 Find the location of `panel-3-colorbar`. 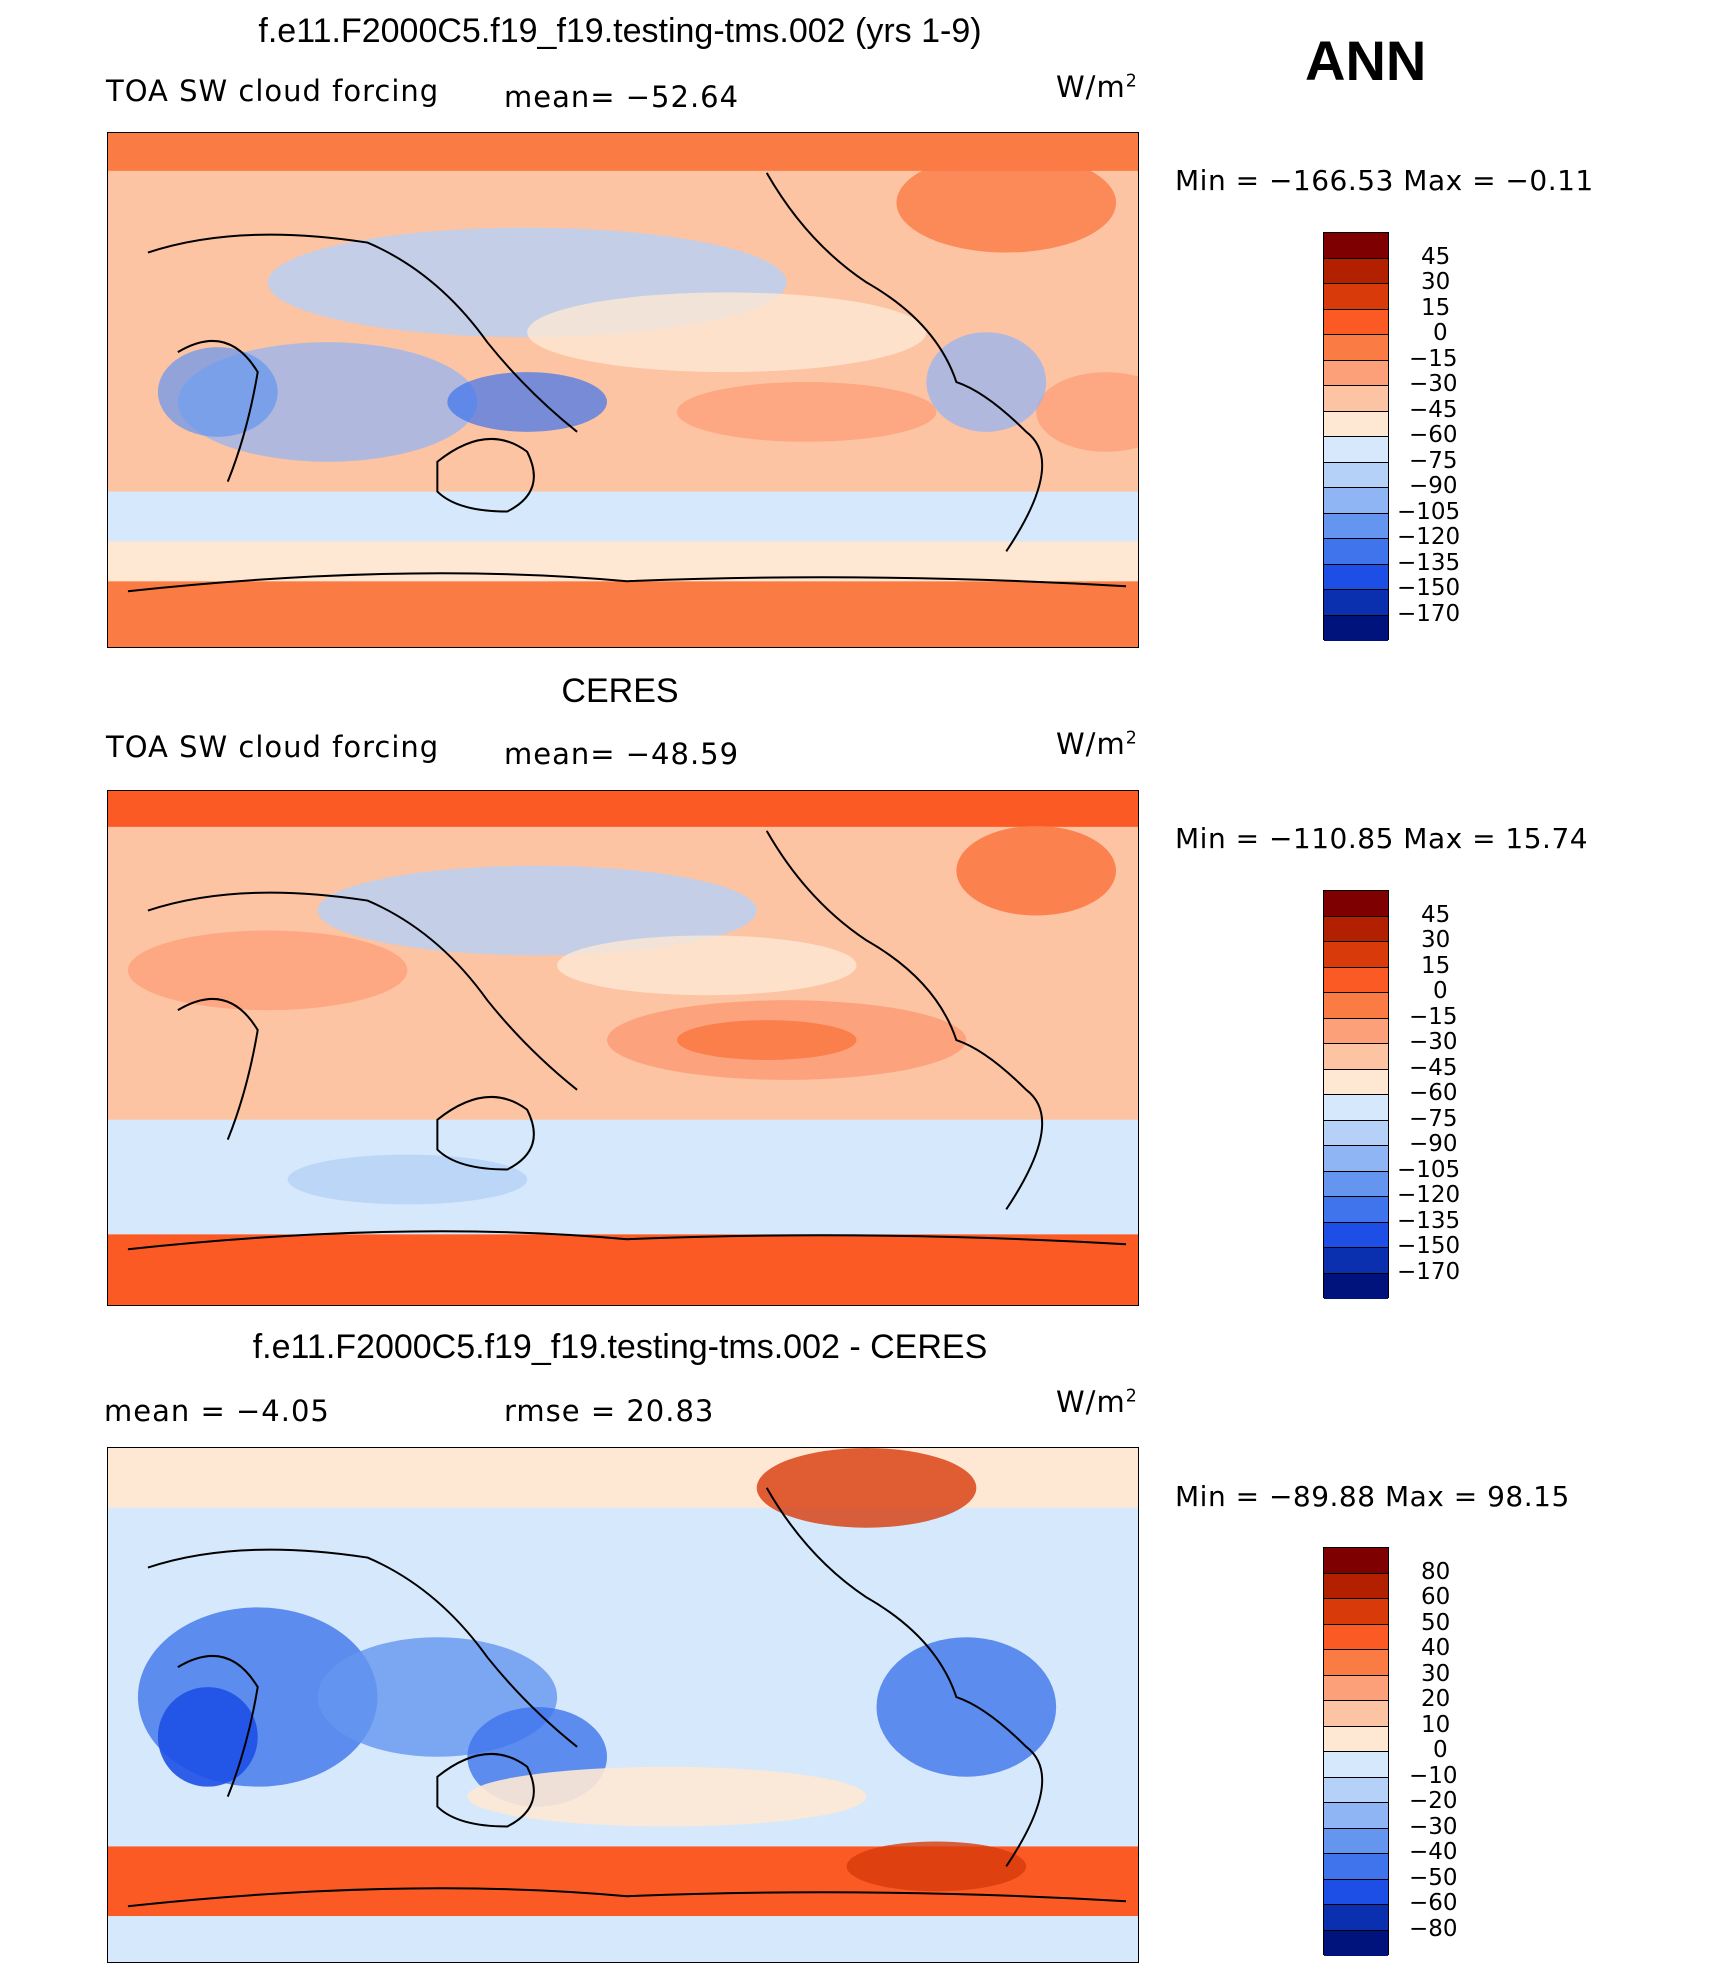

panel-3-colorbar is located at coordinates (1356, 1751).